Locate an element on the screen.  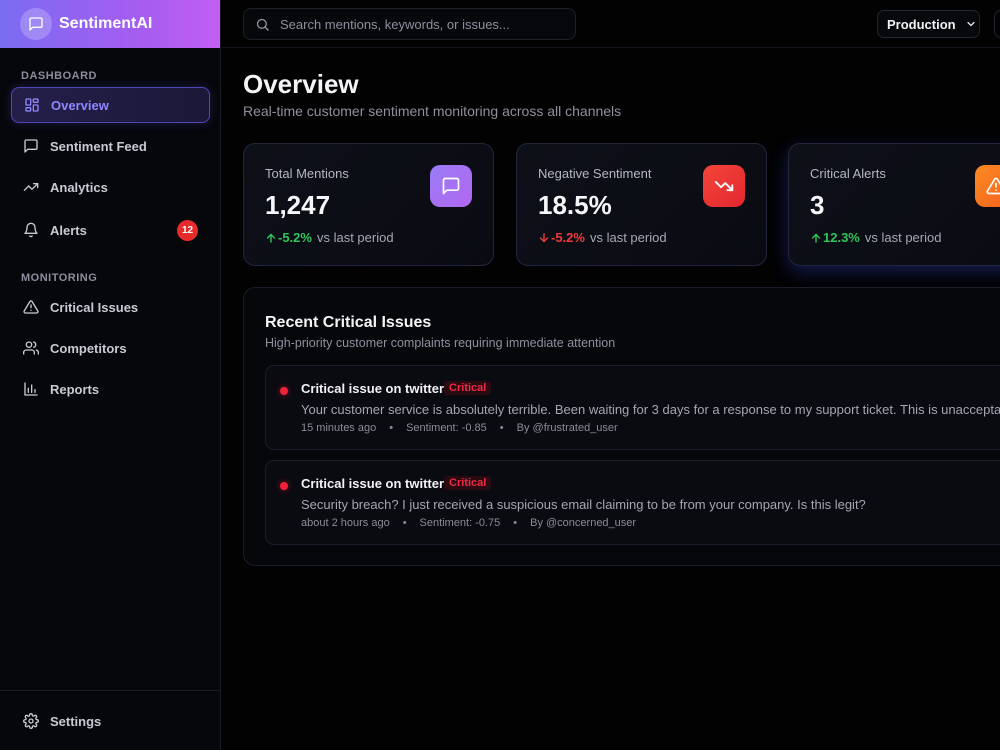
stat-label: Critical Alerts is located at coordinates (848, 173).